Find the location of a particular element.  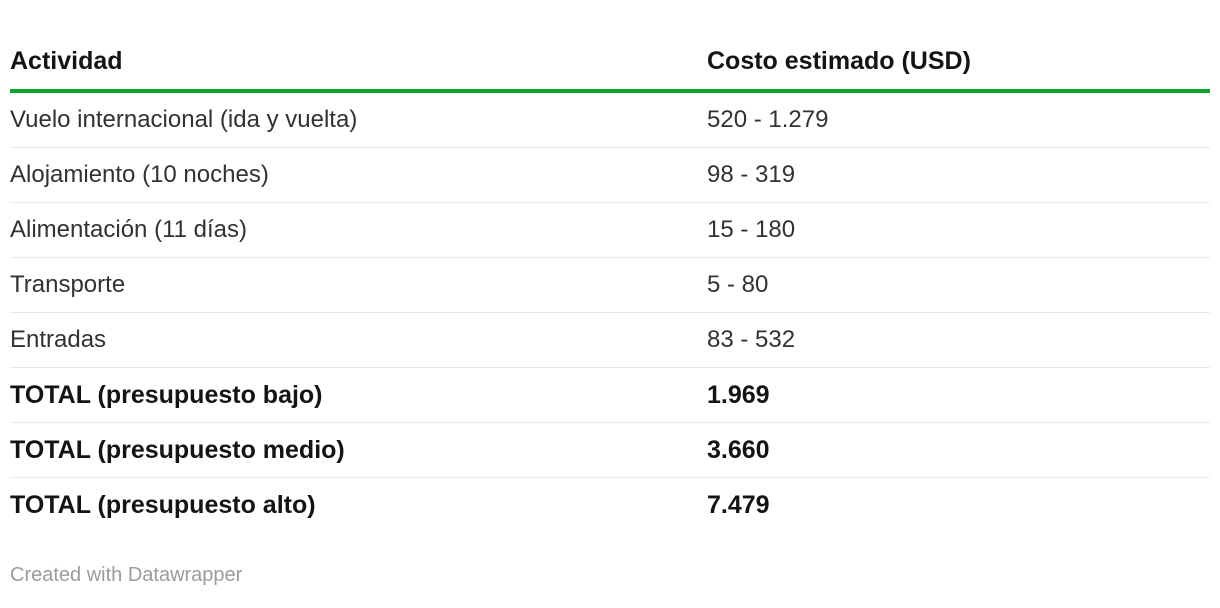

table-row: Alojamiento (10 noches) 98 - 319 is located at coordinates (610, 175).